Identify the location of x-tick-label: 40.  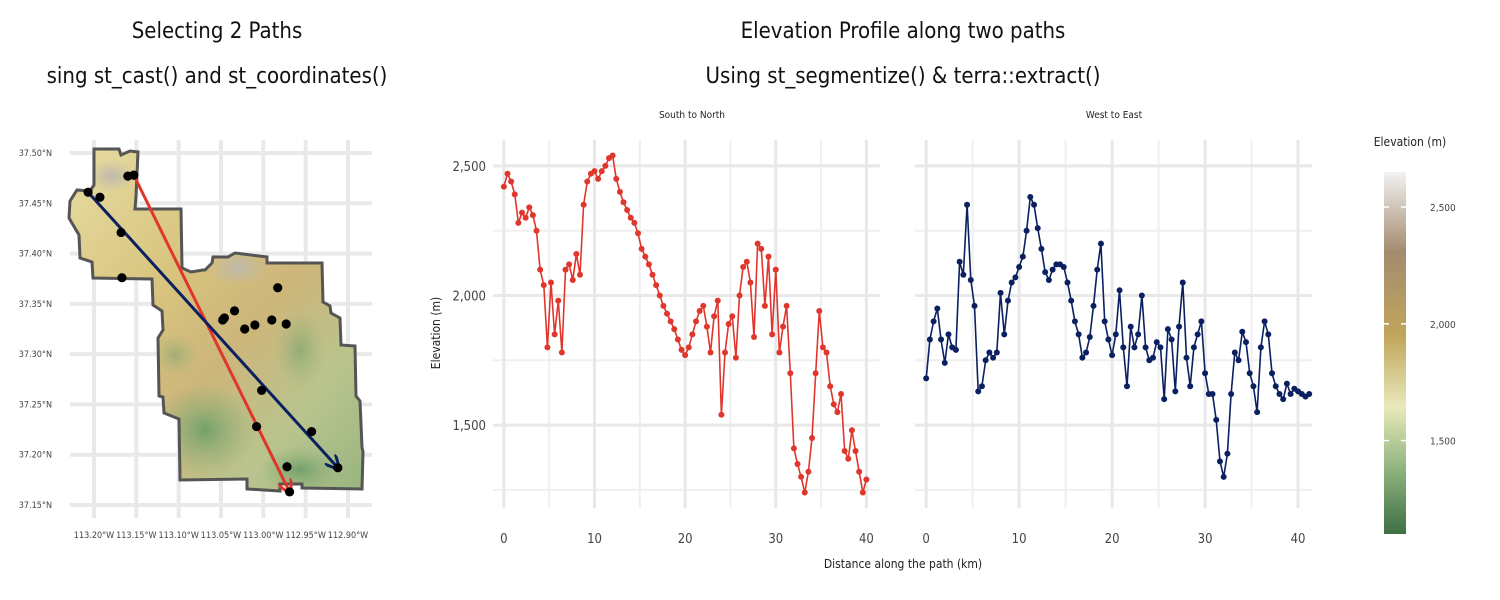
(866, 539).